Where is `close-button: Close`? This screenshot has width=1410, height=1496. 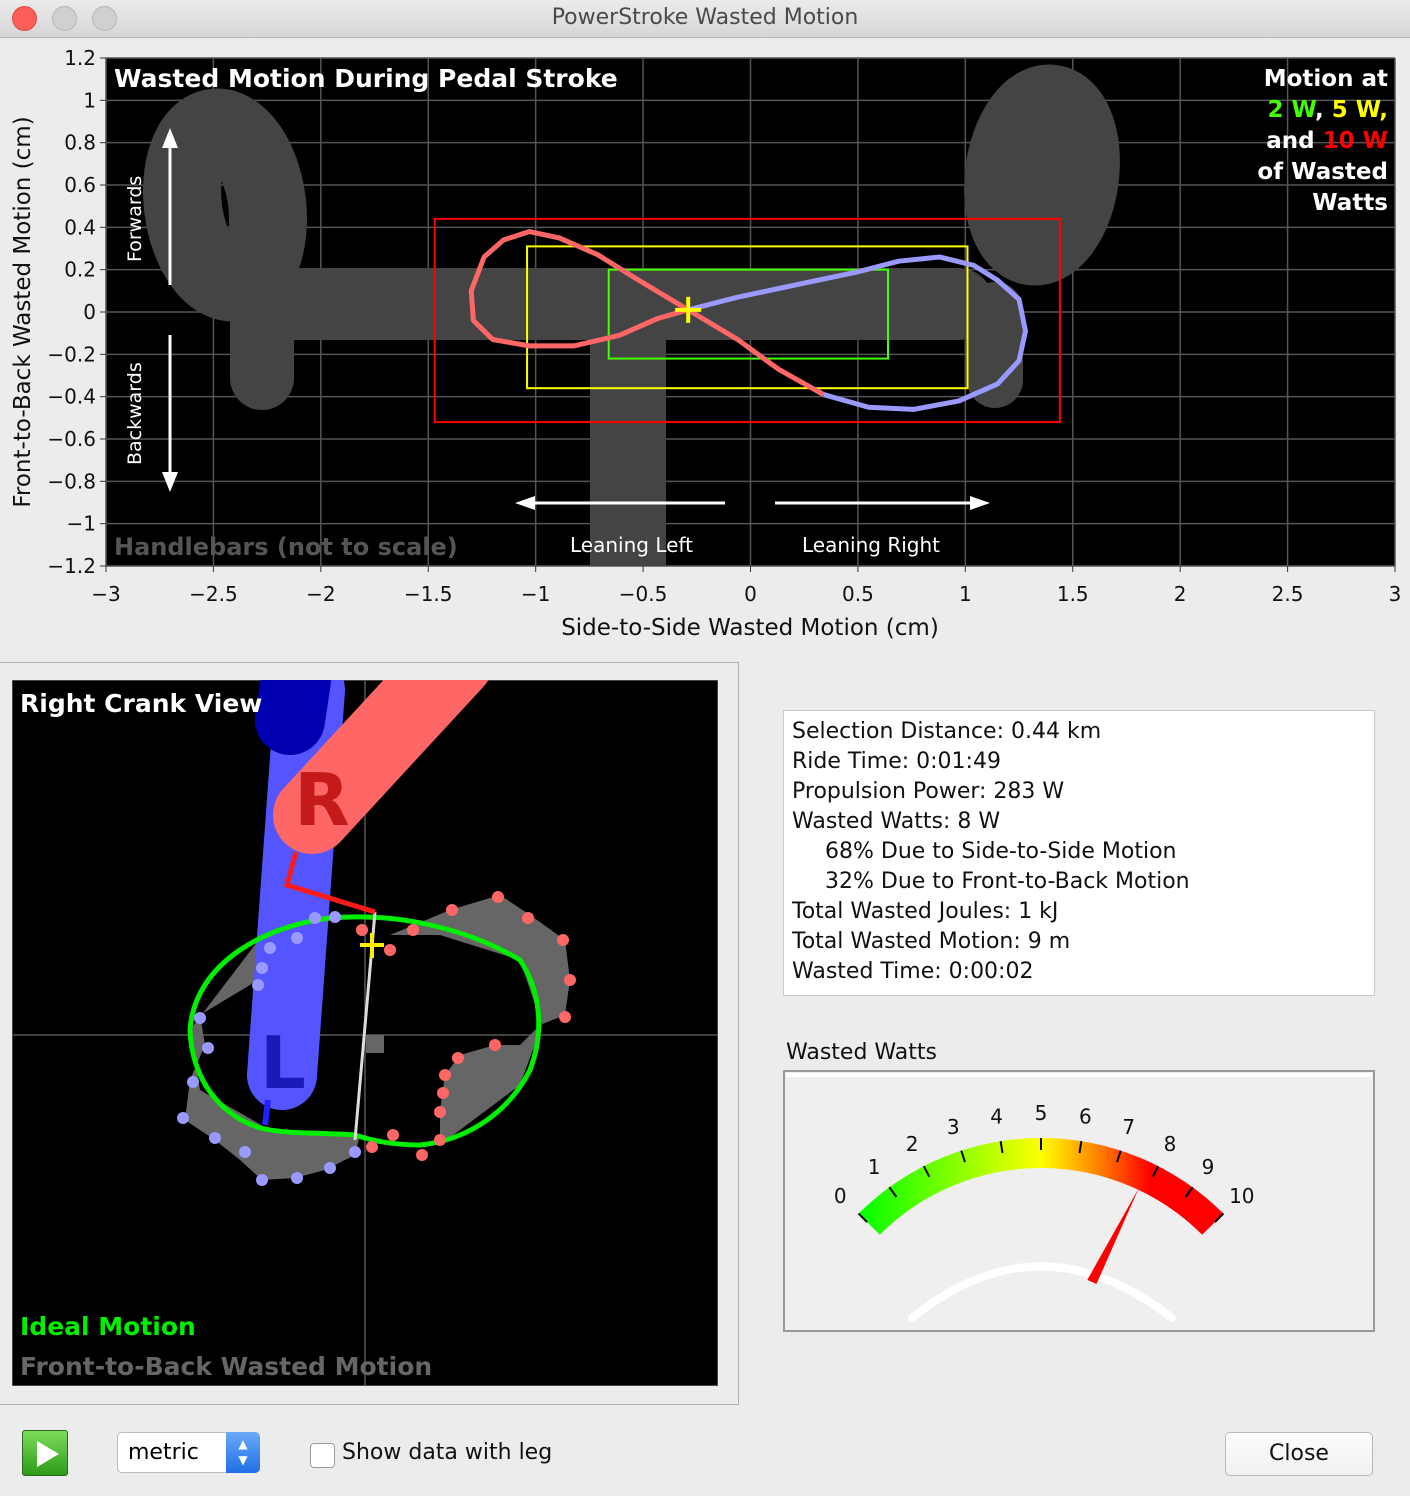
close-button: Close is located at coordinates (1299, 1454).